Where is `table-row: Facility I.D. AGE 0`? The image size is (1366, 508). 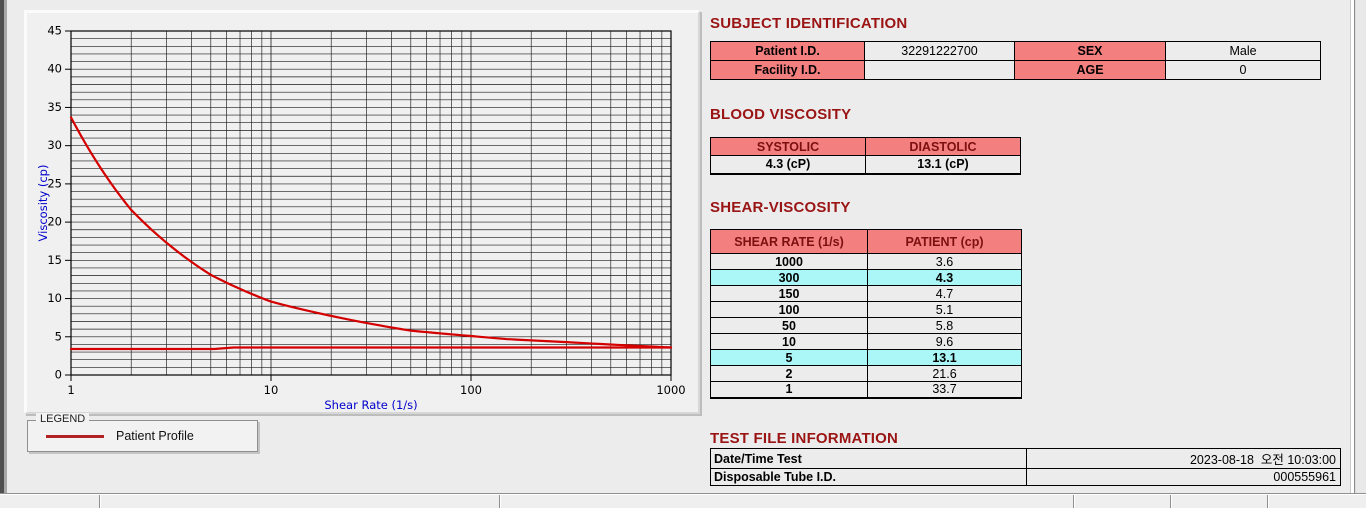 table-row: Facility I.D. AGE 0 is located at coordinates (1015, 70).